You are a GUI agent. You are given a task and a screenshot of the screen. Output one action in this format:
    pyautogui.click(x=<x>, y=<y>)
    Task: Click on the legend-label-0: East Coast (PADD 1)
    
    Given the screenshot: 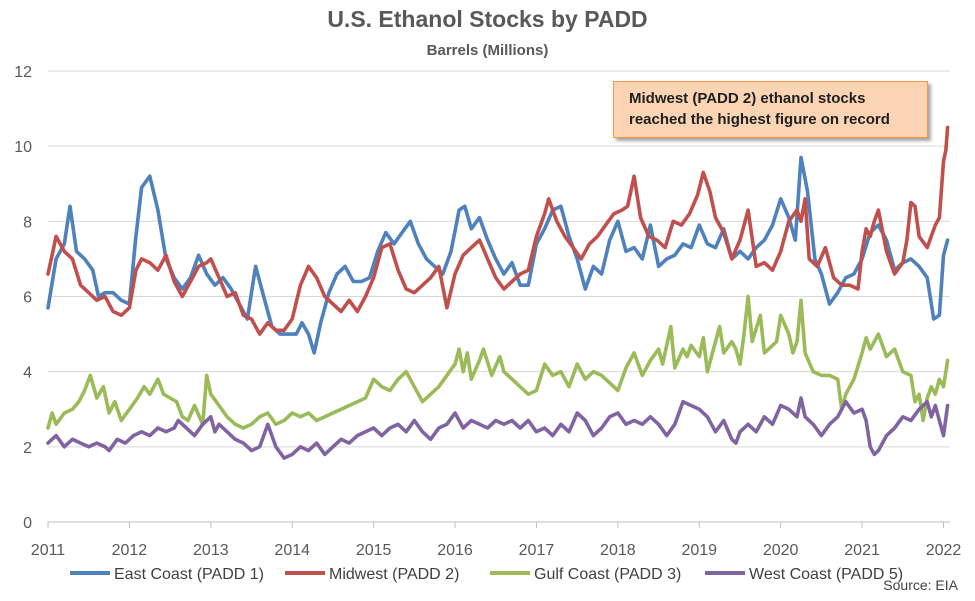 What is the action you would take?
    pyautogui.click(x=189, y=574)
    